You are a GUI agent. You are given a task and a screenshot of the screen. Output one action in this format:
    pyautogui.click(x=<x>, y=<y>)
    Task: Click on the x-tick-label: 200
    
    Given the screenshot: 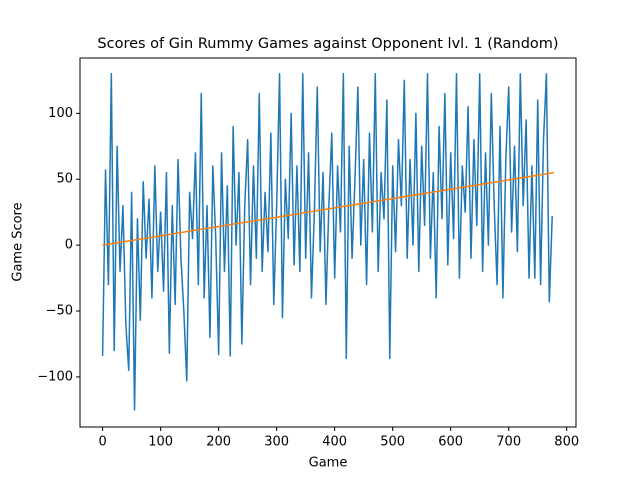 What is the action you would take?
    pyautogui.click(x=218, y=442)
    